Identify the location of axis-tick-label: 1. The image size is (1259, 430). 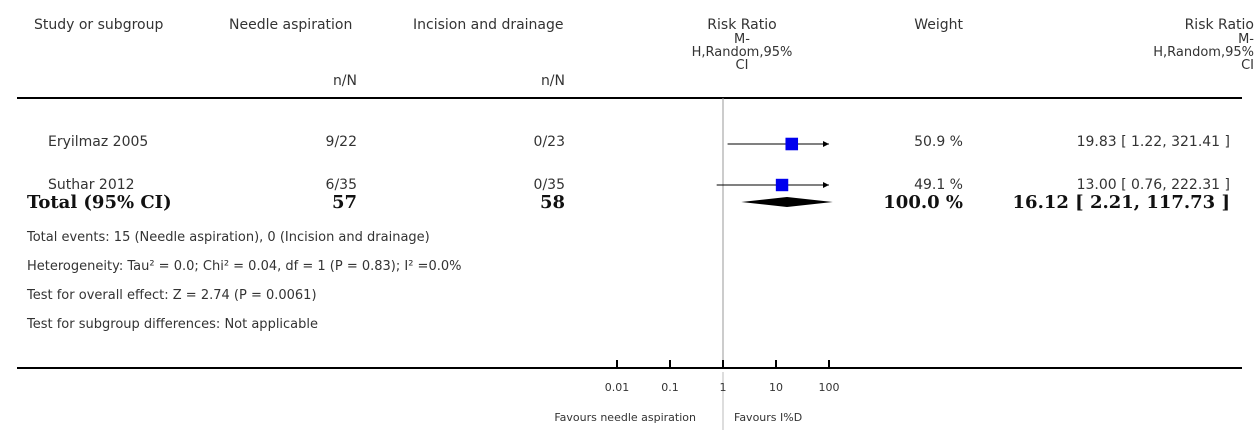
(723, 387).